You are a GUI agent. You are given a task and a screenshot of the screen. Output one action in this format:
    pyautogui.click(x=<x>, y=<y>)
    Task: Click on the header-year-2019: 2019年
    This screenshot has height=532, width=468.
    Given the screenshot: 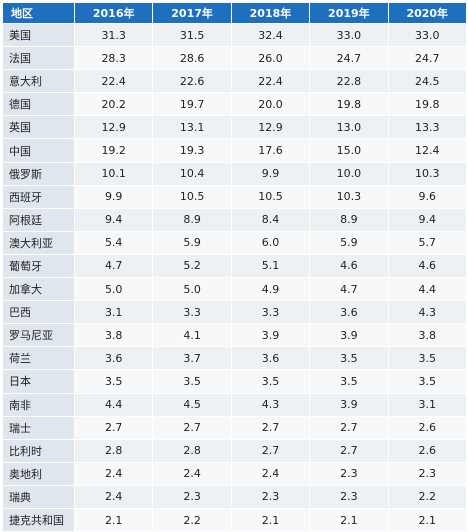 What is the action you would take?
    pyautogui.click(x=349, y=13)
    